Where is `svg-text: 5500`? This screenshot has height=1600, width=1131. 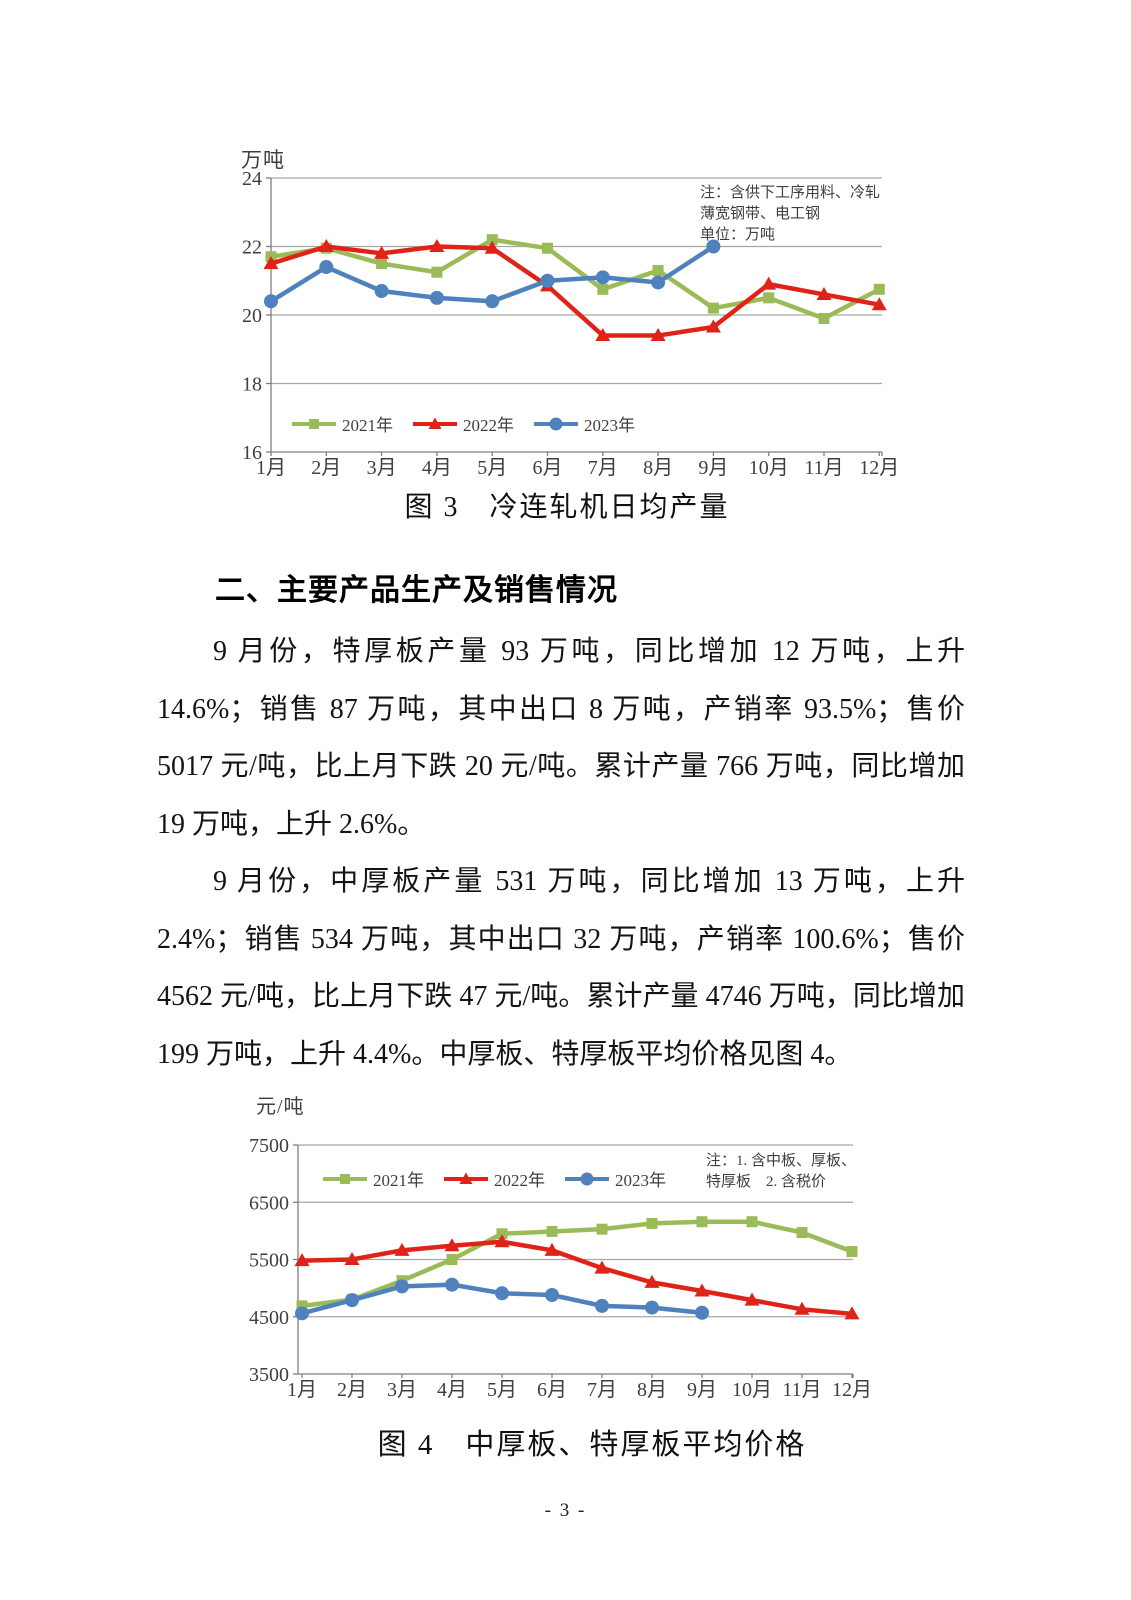 svg-text: 5500 is located at coordinates (269, 1261).